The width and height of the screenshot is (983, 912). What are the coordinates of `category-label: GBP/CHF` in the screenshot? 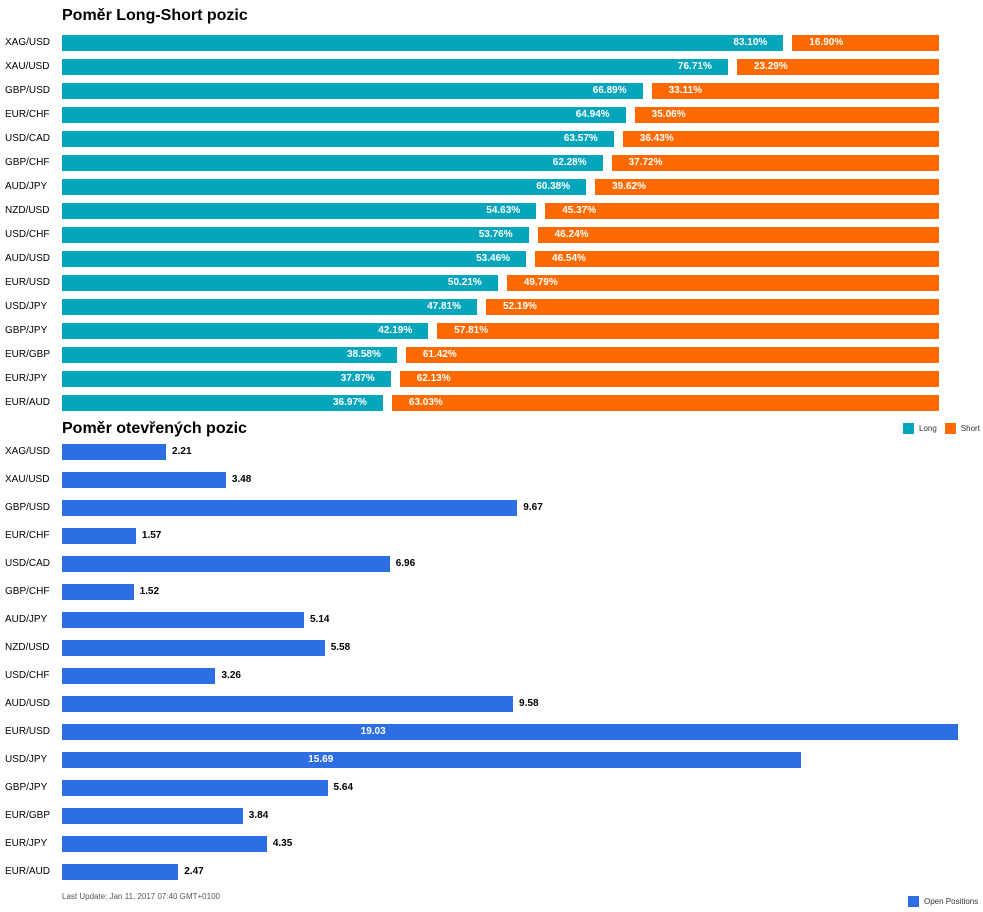 It's located at (27, 591).